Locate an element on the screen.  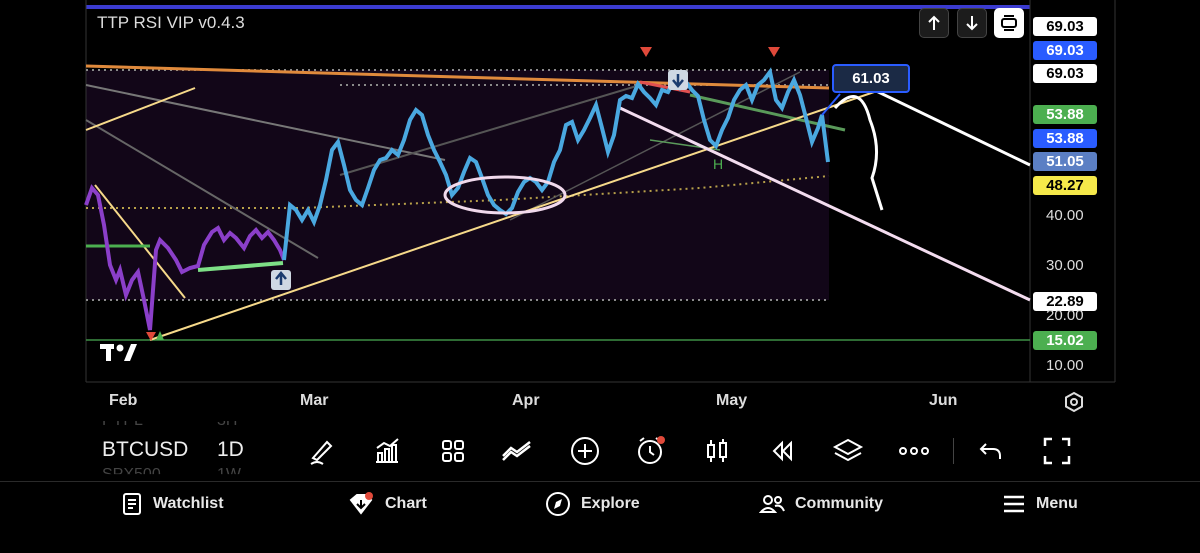
community-icon is located at coordinates (772, 504).